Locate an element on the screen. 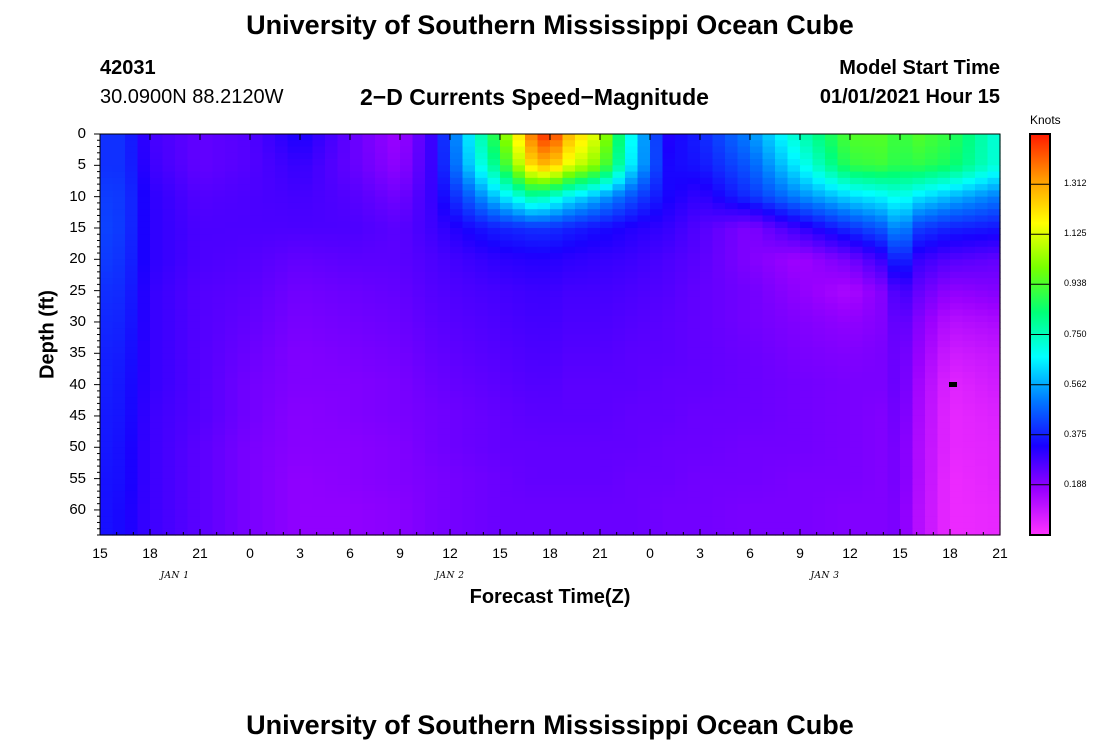  y-tick-label: 0 is located at coordinates (81, 133).